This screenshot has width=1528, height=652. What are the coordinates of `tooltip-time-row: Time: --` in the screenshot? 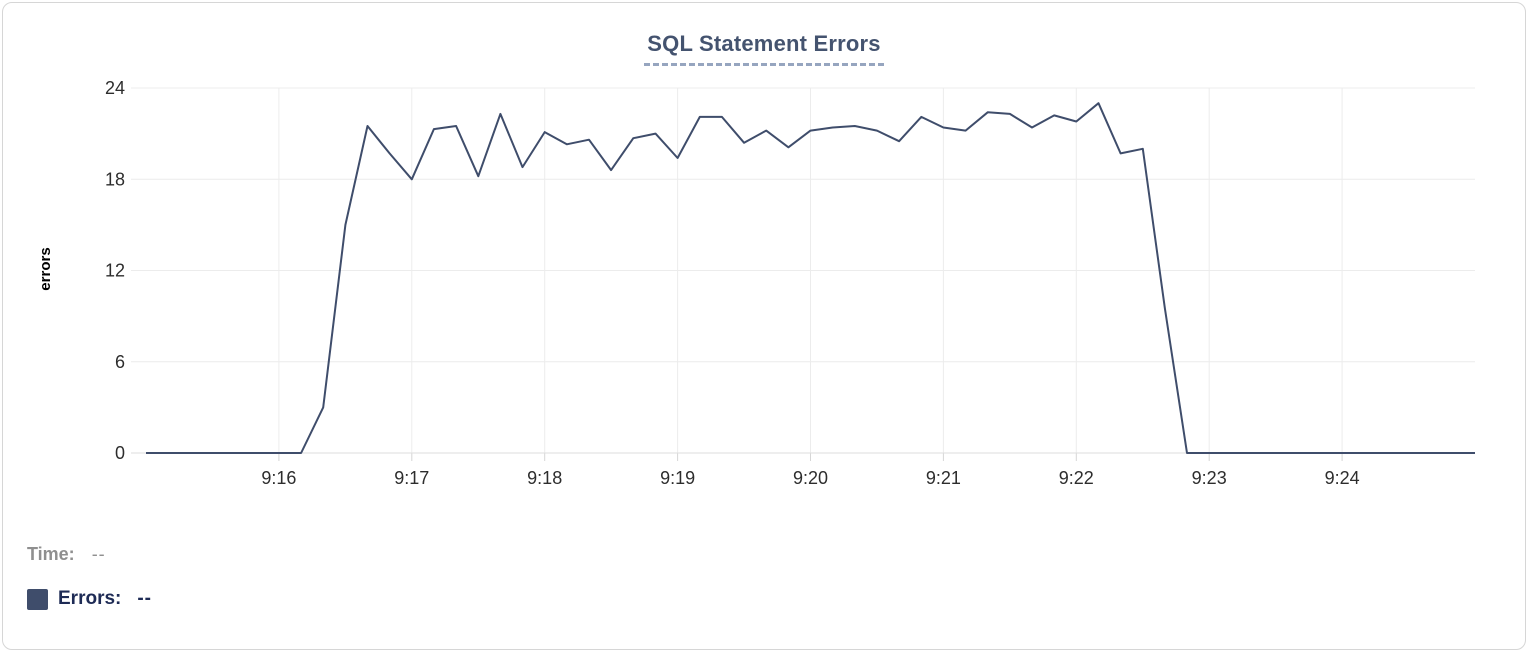 It's located at (66, 554).